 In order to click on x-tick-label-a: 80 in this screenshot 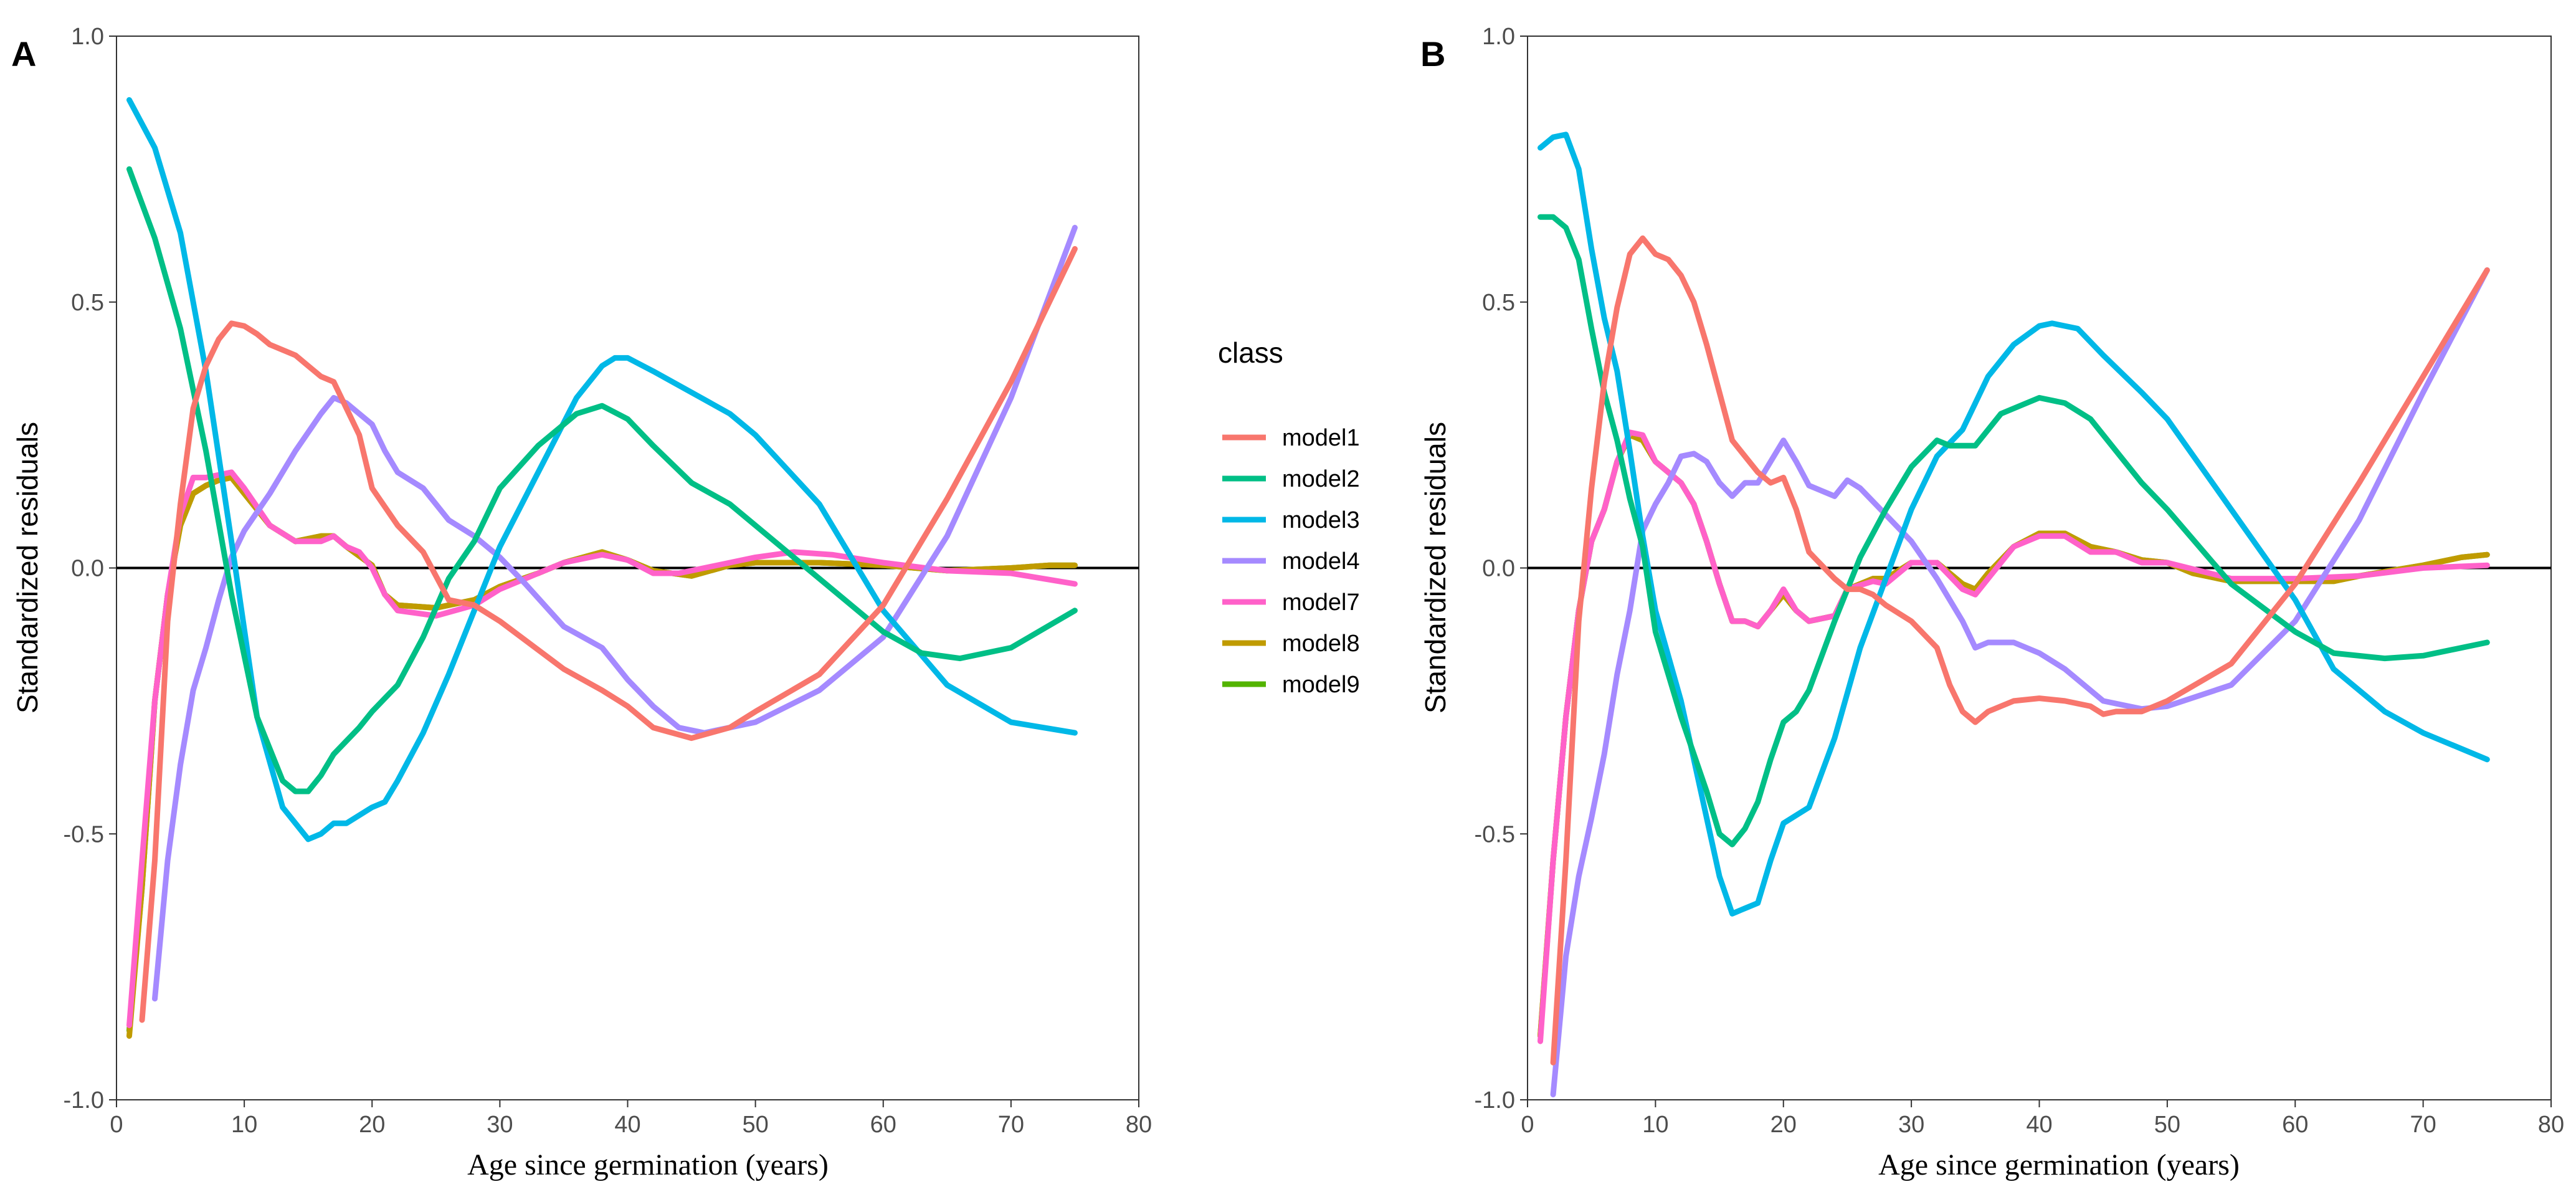, I will do `click(1139, 1125)`.